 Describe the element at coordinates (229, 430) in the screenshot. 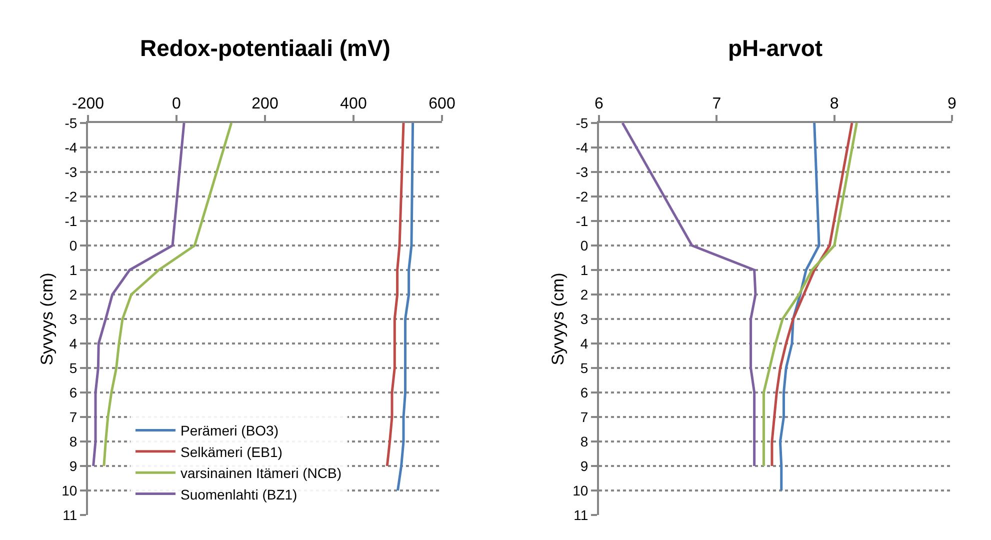

I see `legend-label: Perämeri (BO3)` at that location.